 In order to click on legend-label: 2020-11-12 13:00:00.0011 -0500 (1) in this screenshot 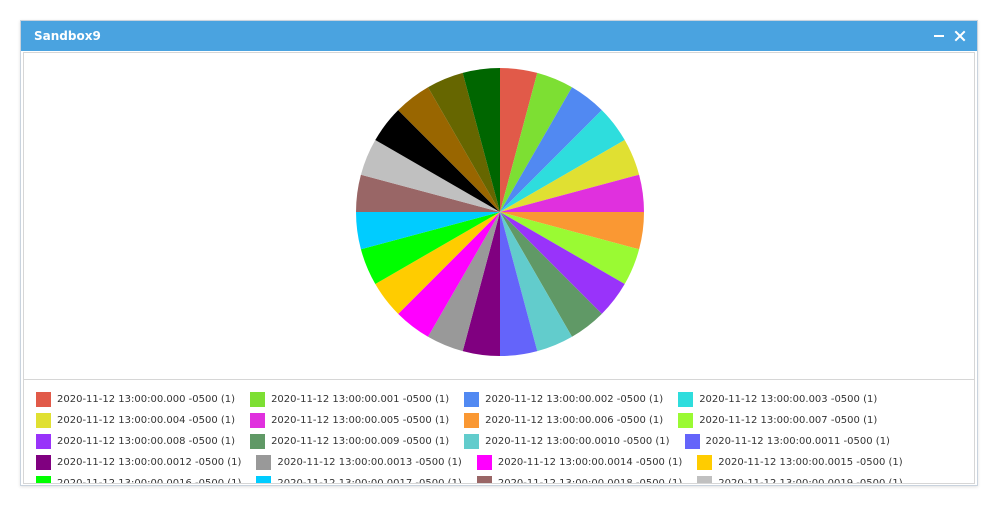, I will do `click(797, 441)`.